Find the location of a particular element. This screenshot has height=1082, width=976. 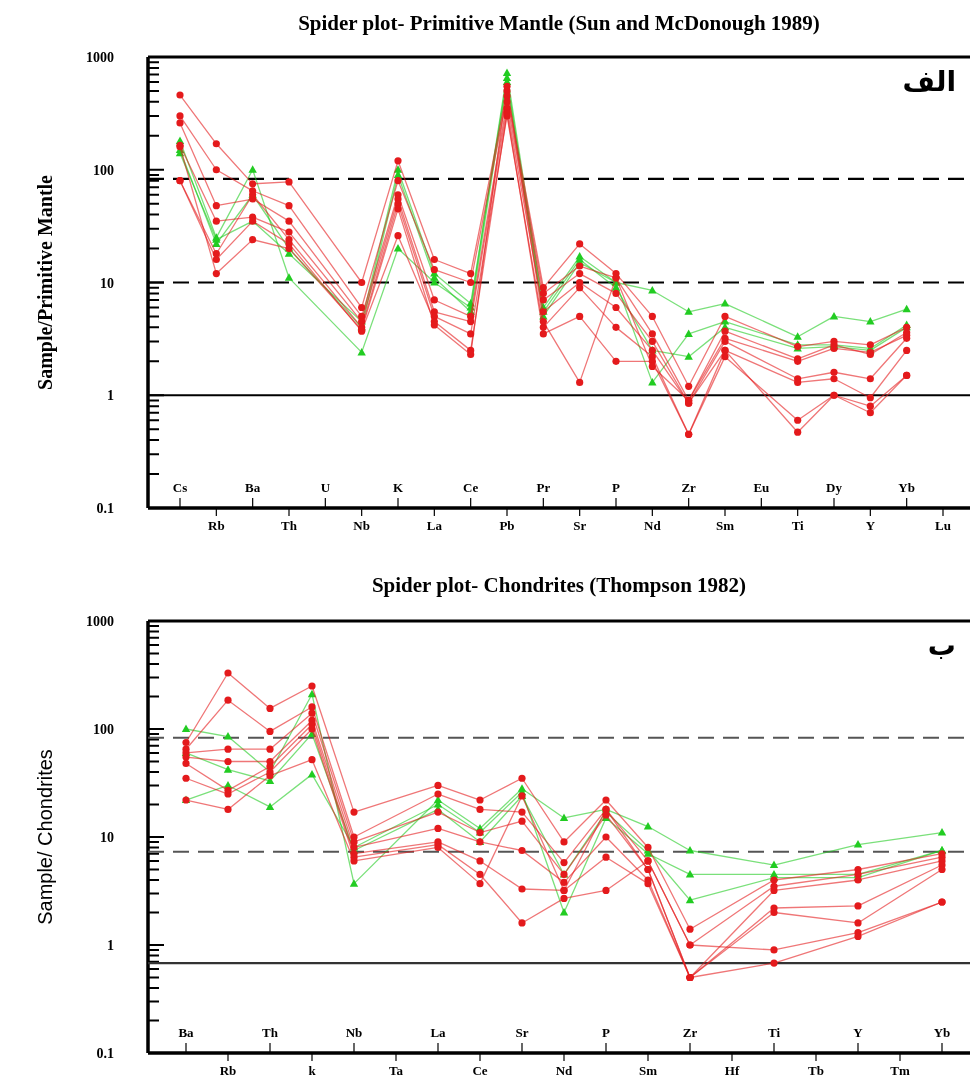

x-tick-label: Tb is located at coordinates (816, 1070).